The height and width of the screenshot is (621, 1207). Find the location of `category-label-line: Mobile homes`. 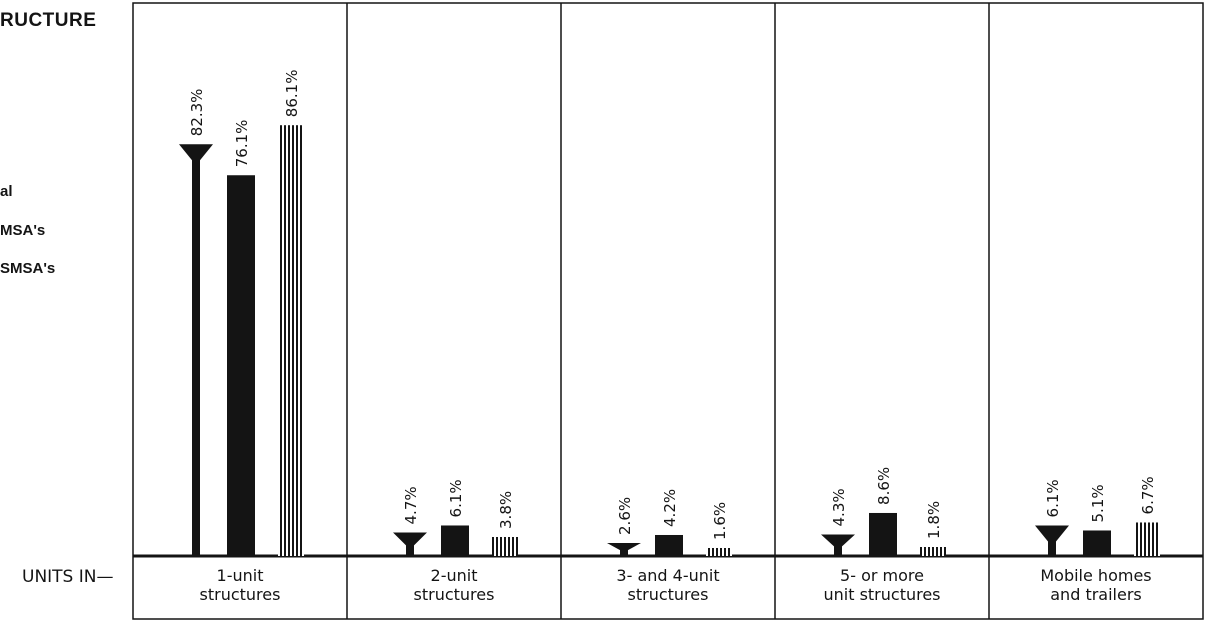

category-label-line: Mobile homes is located at coordinates (1096, 575).